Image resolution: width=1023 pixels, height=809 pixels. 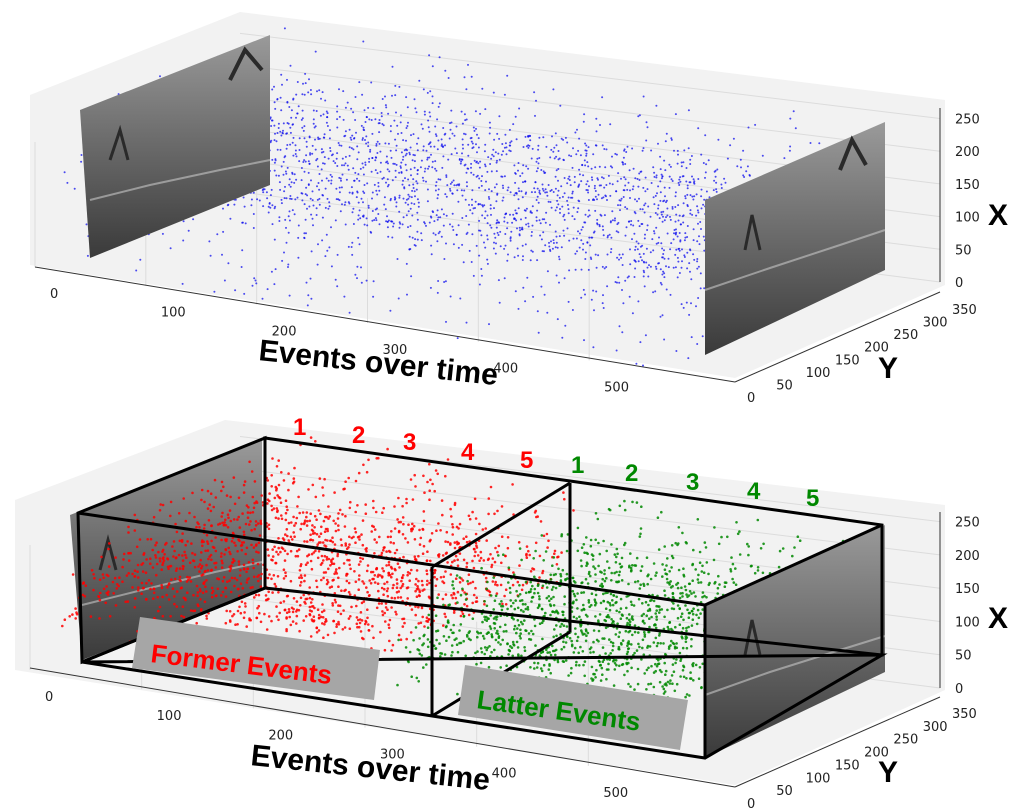 What do you see at coordinates (837, 742) in the screenshot?
I see `y-axis-line` at bounding box center [837, 742].